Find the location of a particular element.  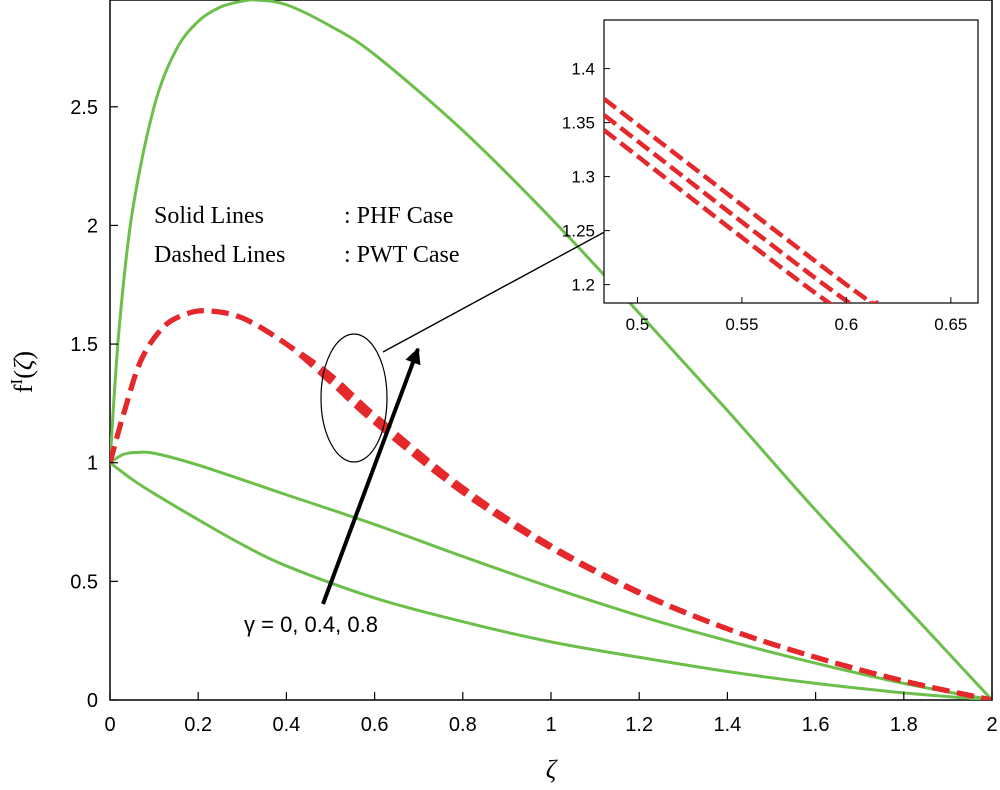

y-axis-label: fI(ζ) is located at coordinates (22, 372).